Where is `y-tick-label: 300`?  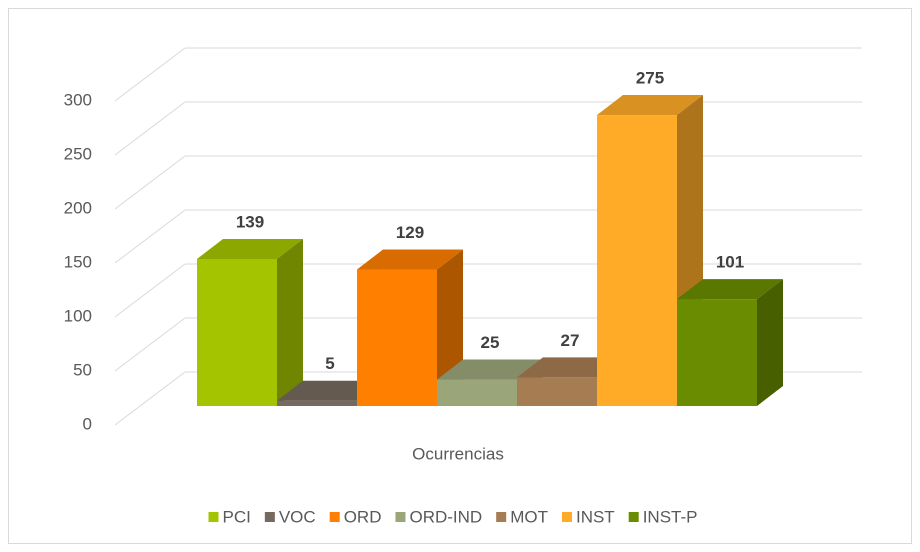
y-tick-label: 300 is located at coordinates (78, 99).